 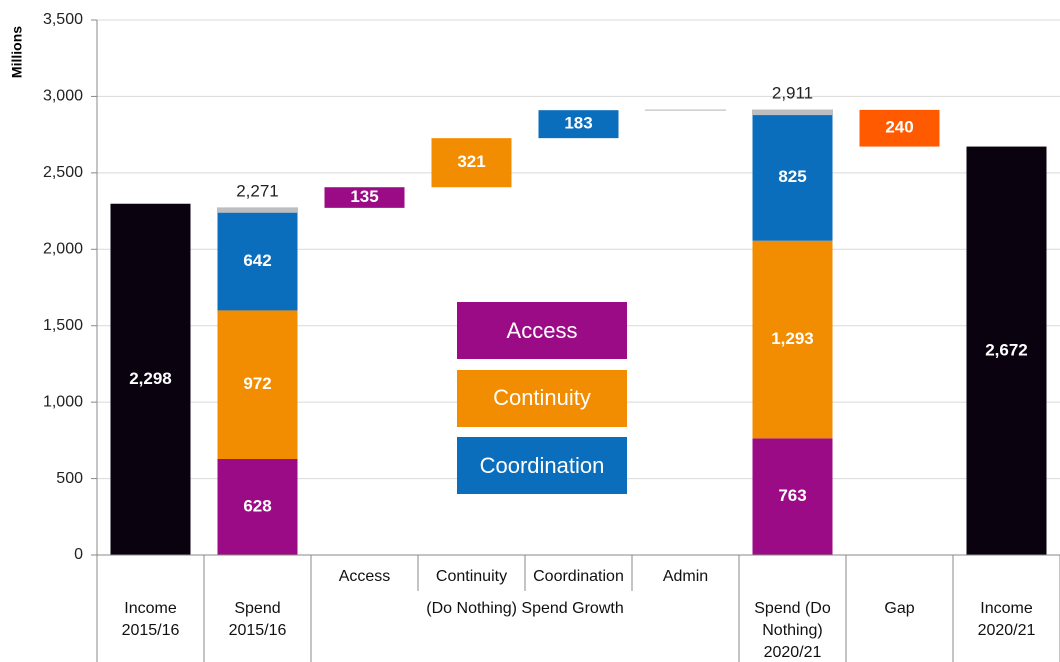 I want to click on y-axis-label: Millions, so click(x=17, y=52).